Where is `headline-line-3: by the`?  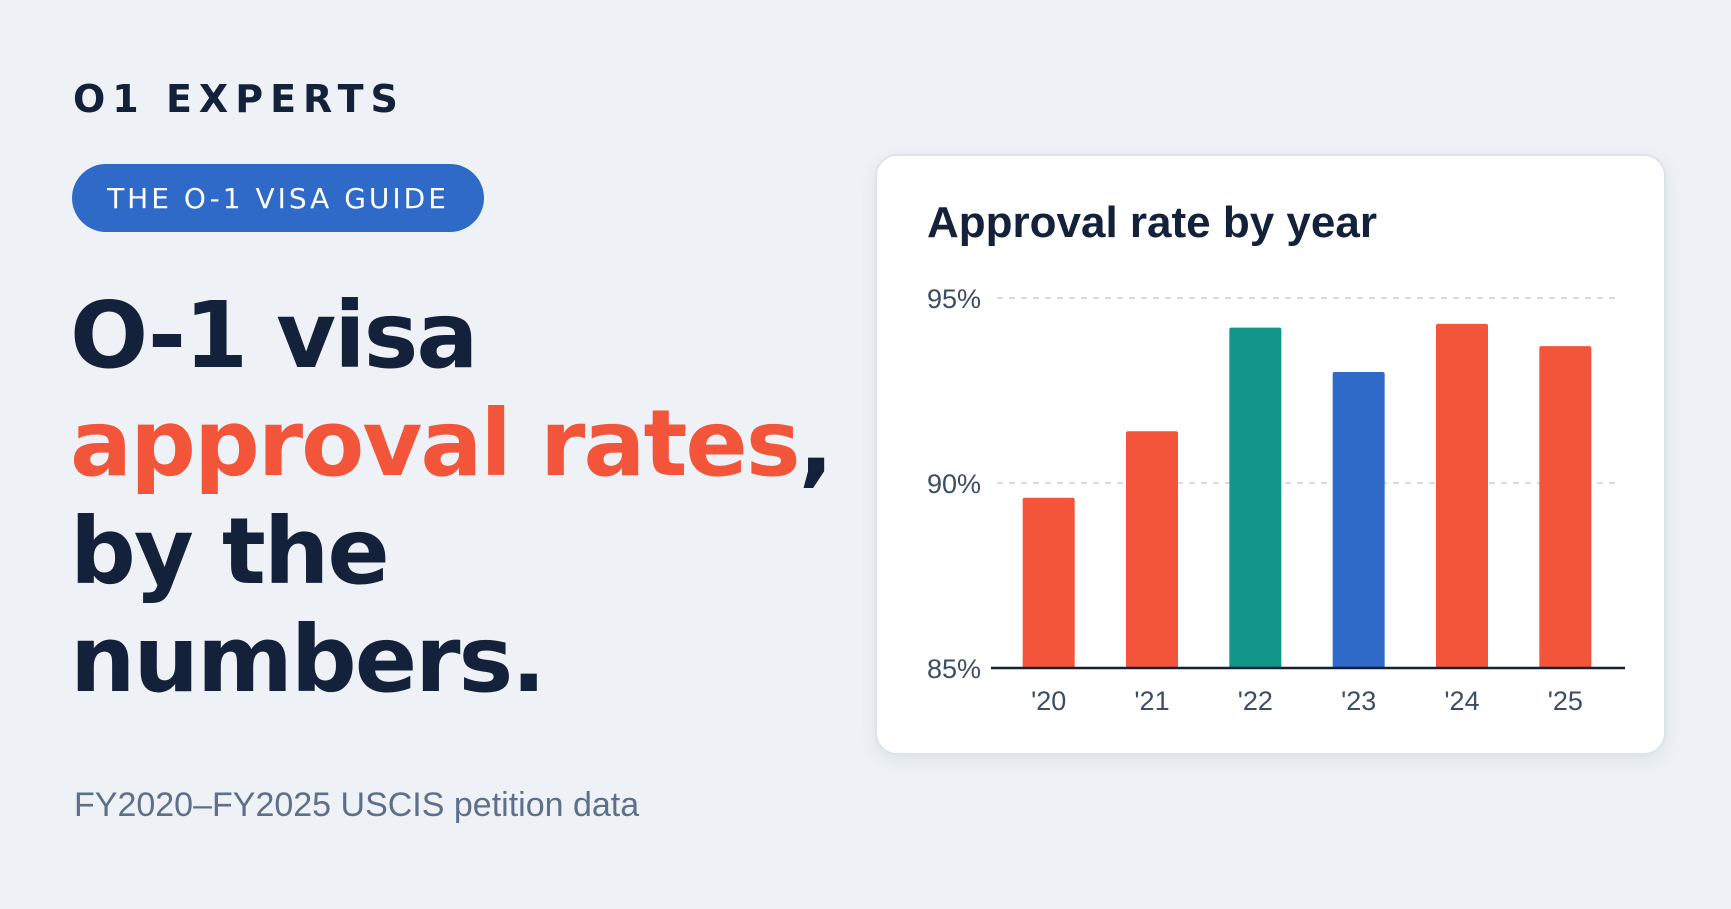 headline-line-3: by the is located at coordinates (230, 551).